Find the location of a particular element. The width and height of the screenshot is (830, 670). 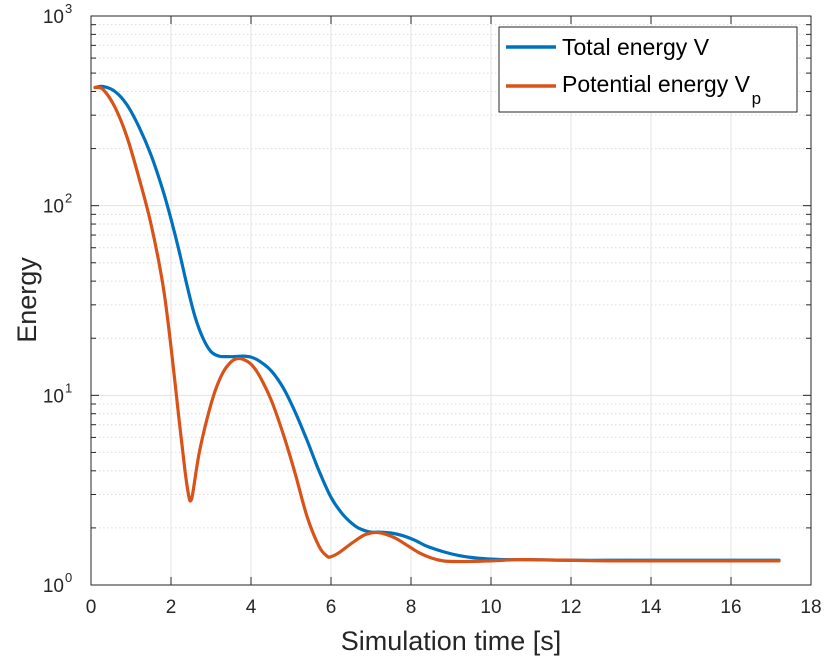

x-tick-label: 18 is located at coordinates (810, 607).